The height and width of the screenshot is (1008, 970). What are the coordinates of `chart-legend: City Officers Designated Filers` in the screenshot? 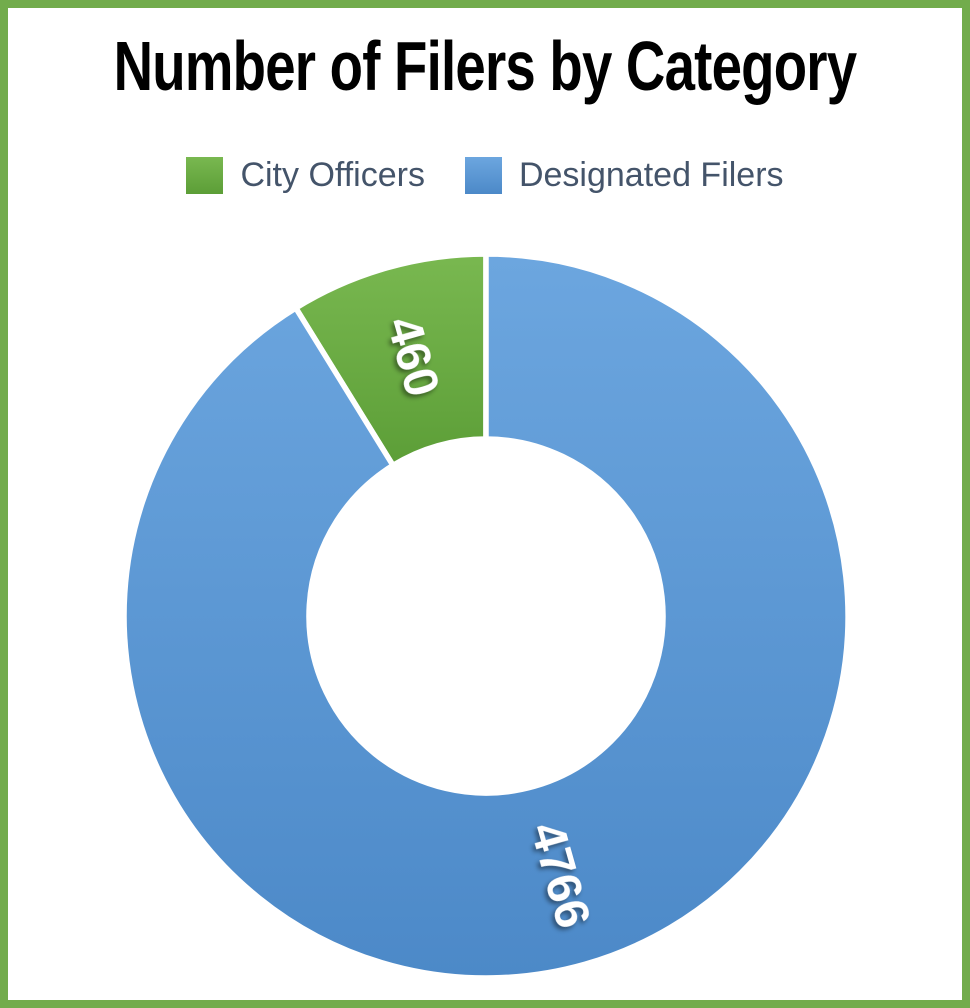 It's located at (485, 175).